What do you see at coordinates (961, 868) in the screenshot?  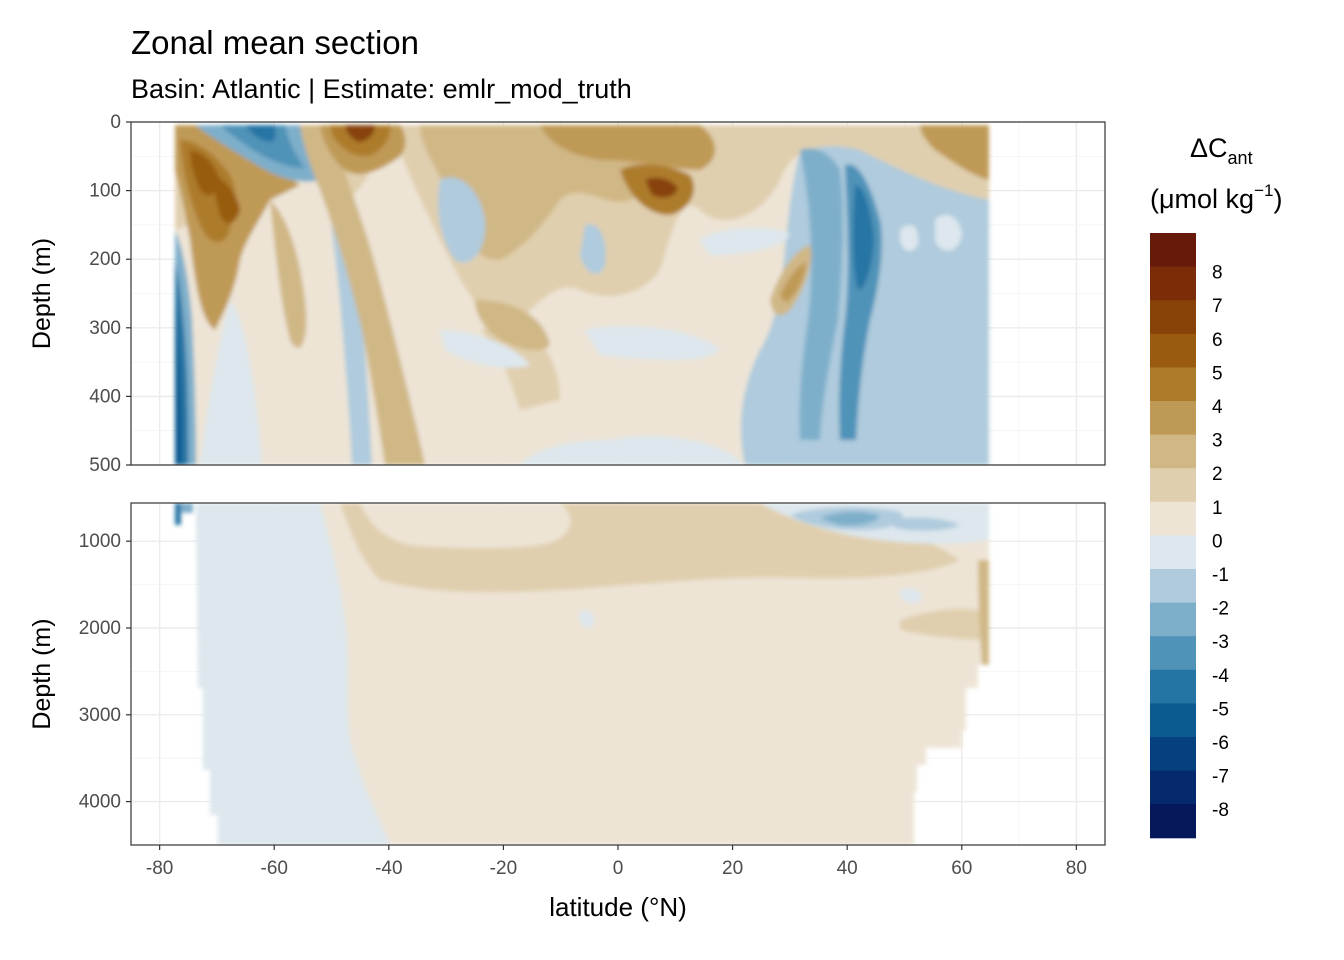 I see `x-tick-label: 60` at bounding box center [961, 868].